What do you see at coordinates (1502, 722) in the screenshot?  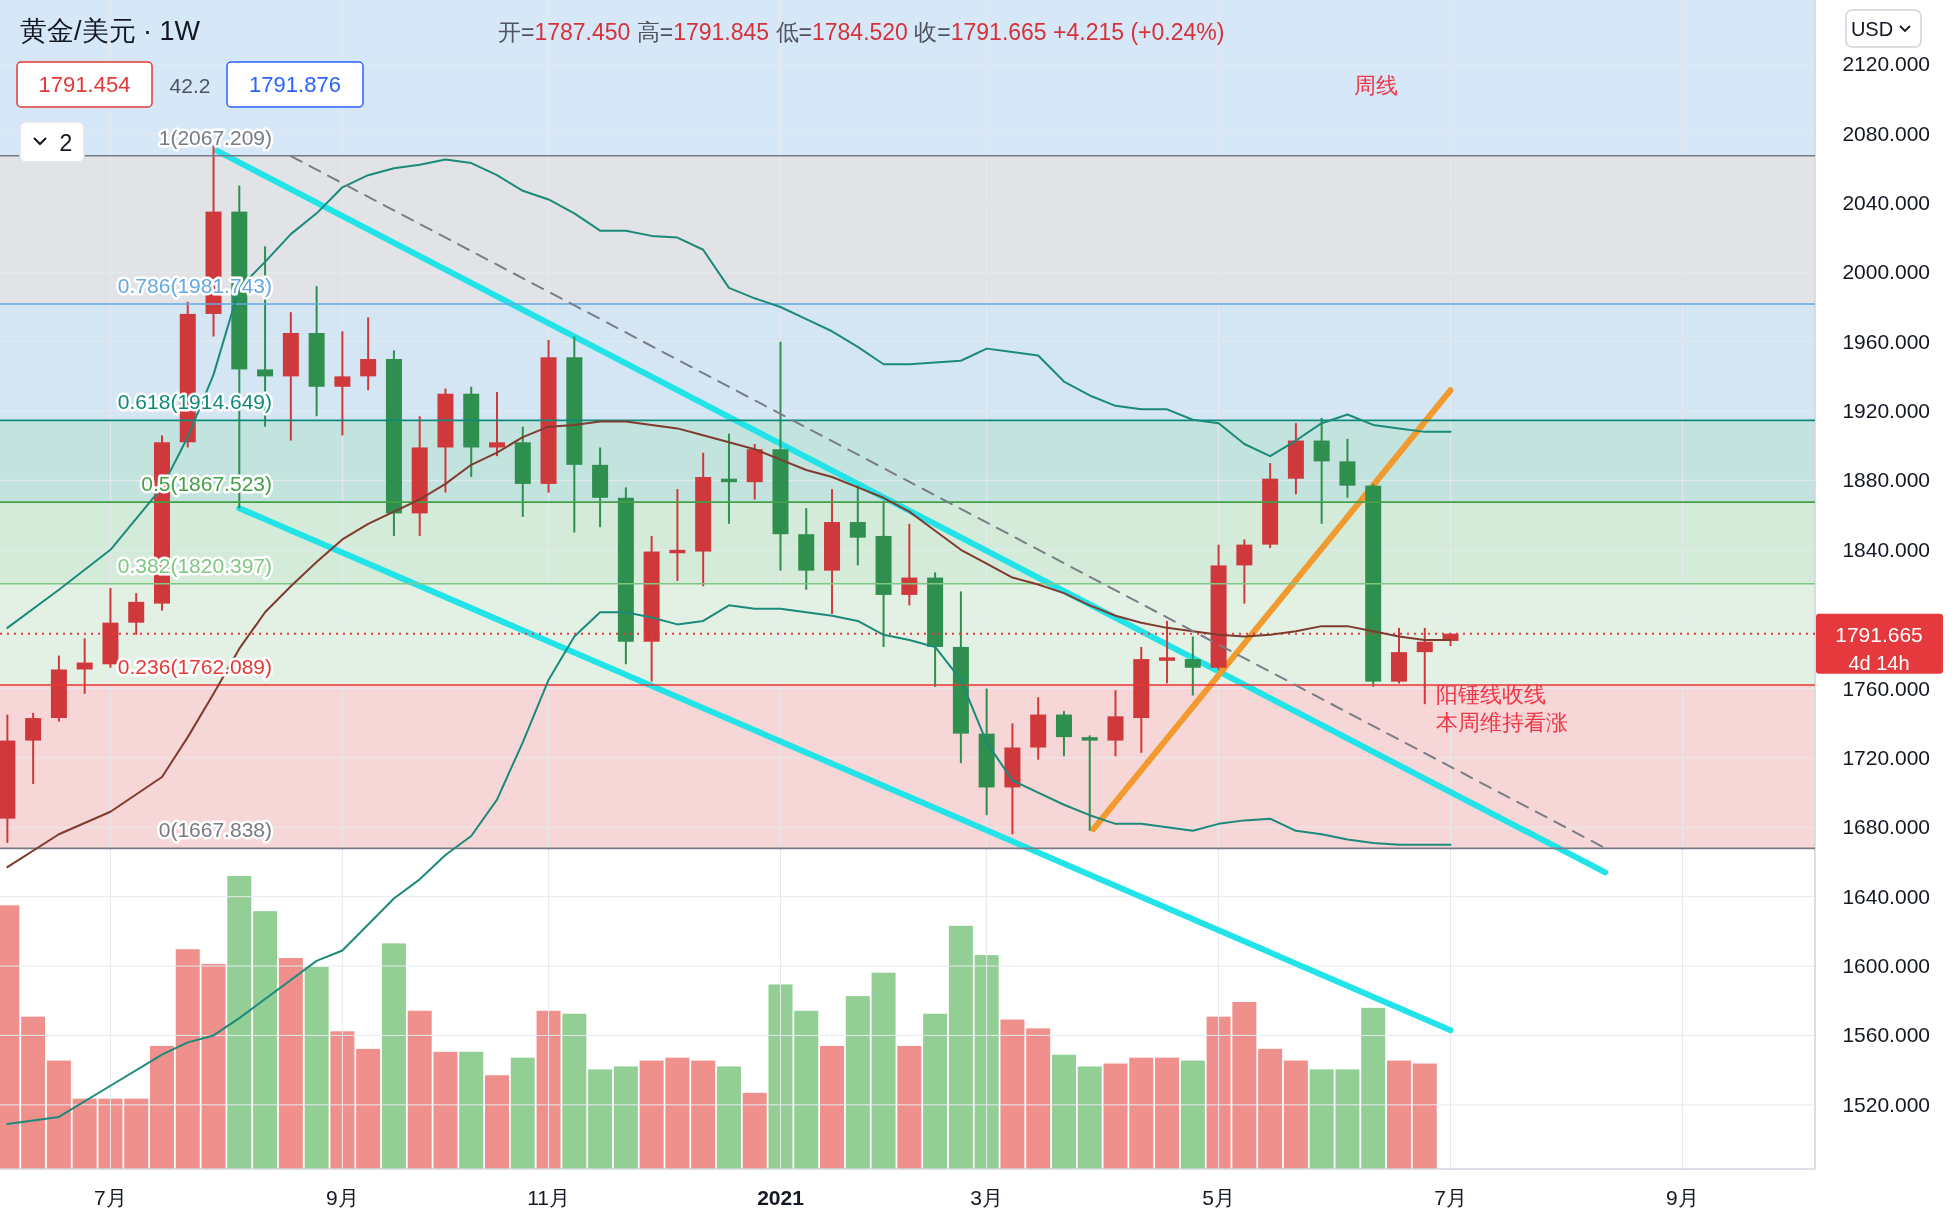 I see `annotation: 本周维持看涨` at bounding box center [1502, 722].